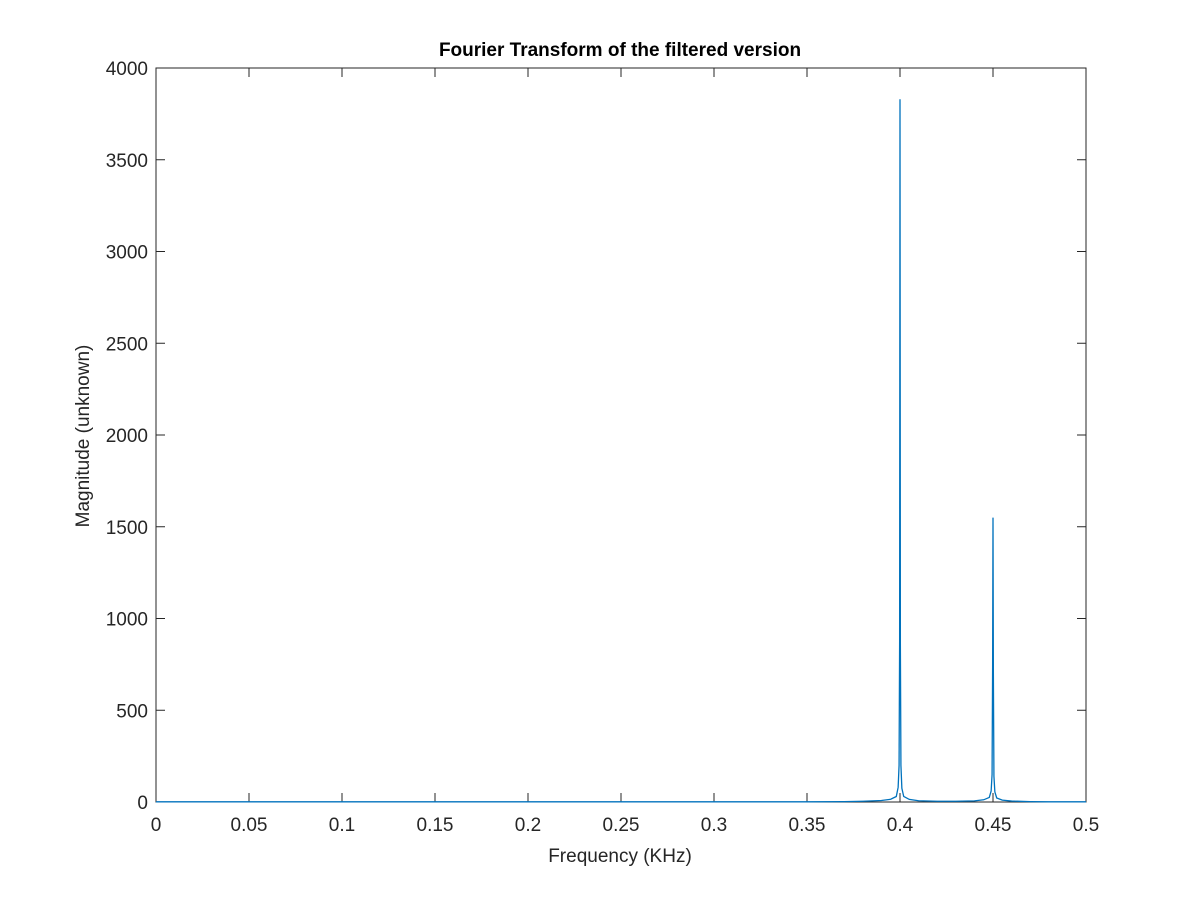 This screenshot has width=1200, height=905. What do you see at coordinates (127, 528) in the screenshot?
I see `y-tick-label: 1500` at bounding box center [127, 528].